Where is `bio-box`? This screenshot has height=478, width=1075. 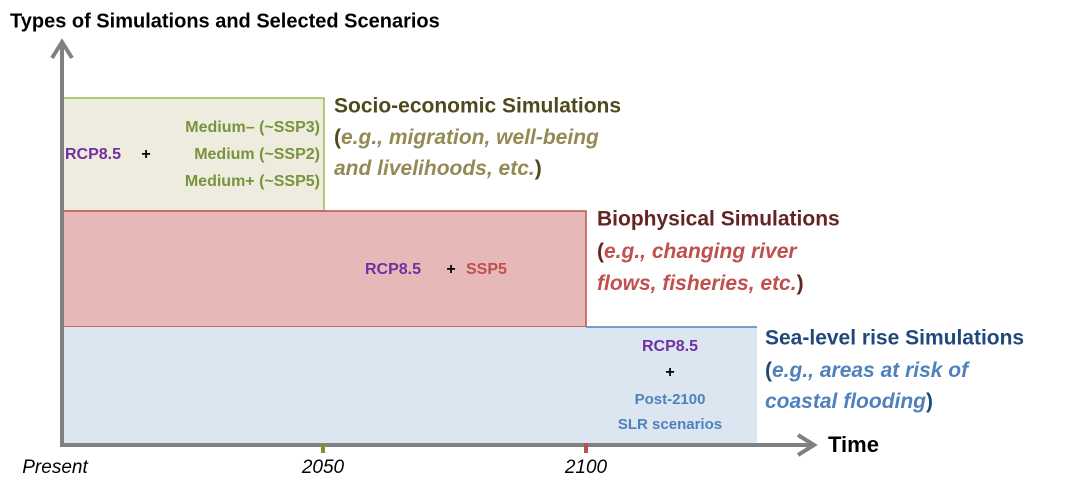 bio-box is located at coordinates (324, 269).